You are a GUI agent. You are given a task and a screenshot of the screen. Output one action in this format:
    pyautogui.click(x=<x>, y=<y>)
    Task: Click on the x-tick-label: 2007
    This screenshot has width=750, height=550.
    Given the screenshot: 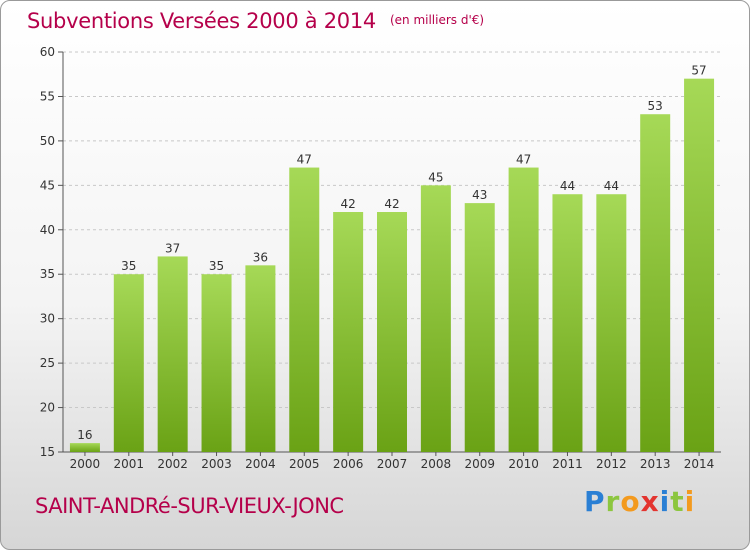 What is the action you would take?
    pyautogui.click(x=392, y=464)
    